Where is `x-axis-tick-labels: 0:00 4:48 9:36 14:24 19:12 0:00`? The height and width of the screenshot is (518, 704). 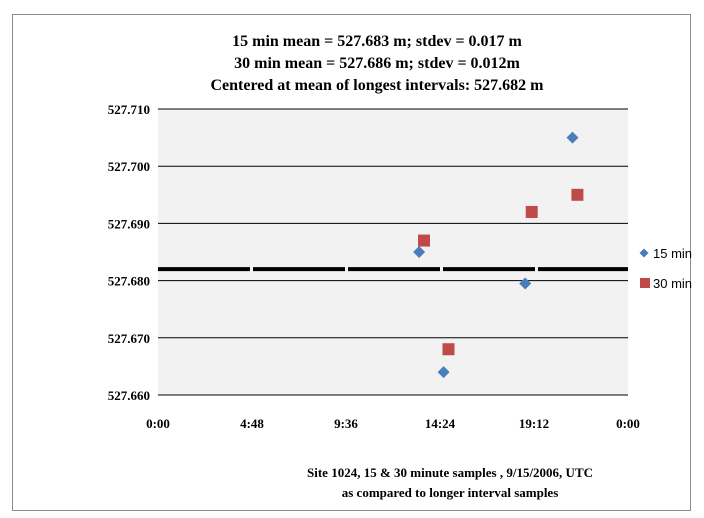 x-axis-tick-labels: 0:00 4:48 9:36 14:24 19:12 0:00 is located at coordinates (393, 423).